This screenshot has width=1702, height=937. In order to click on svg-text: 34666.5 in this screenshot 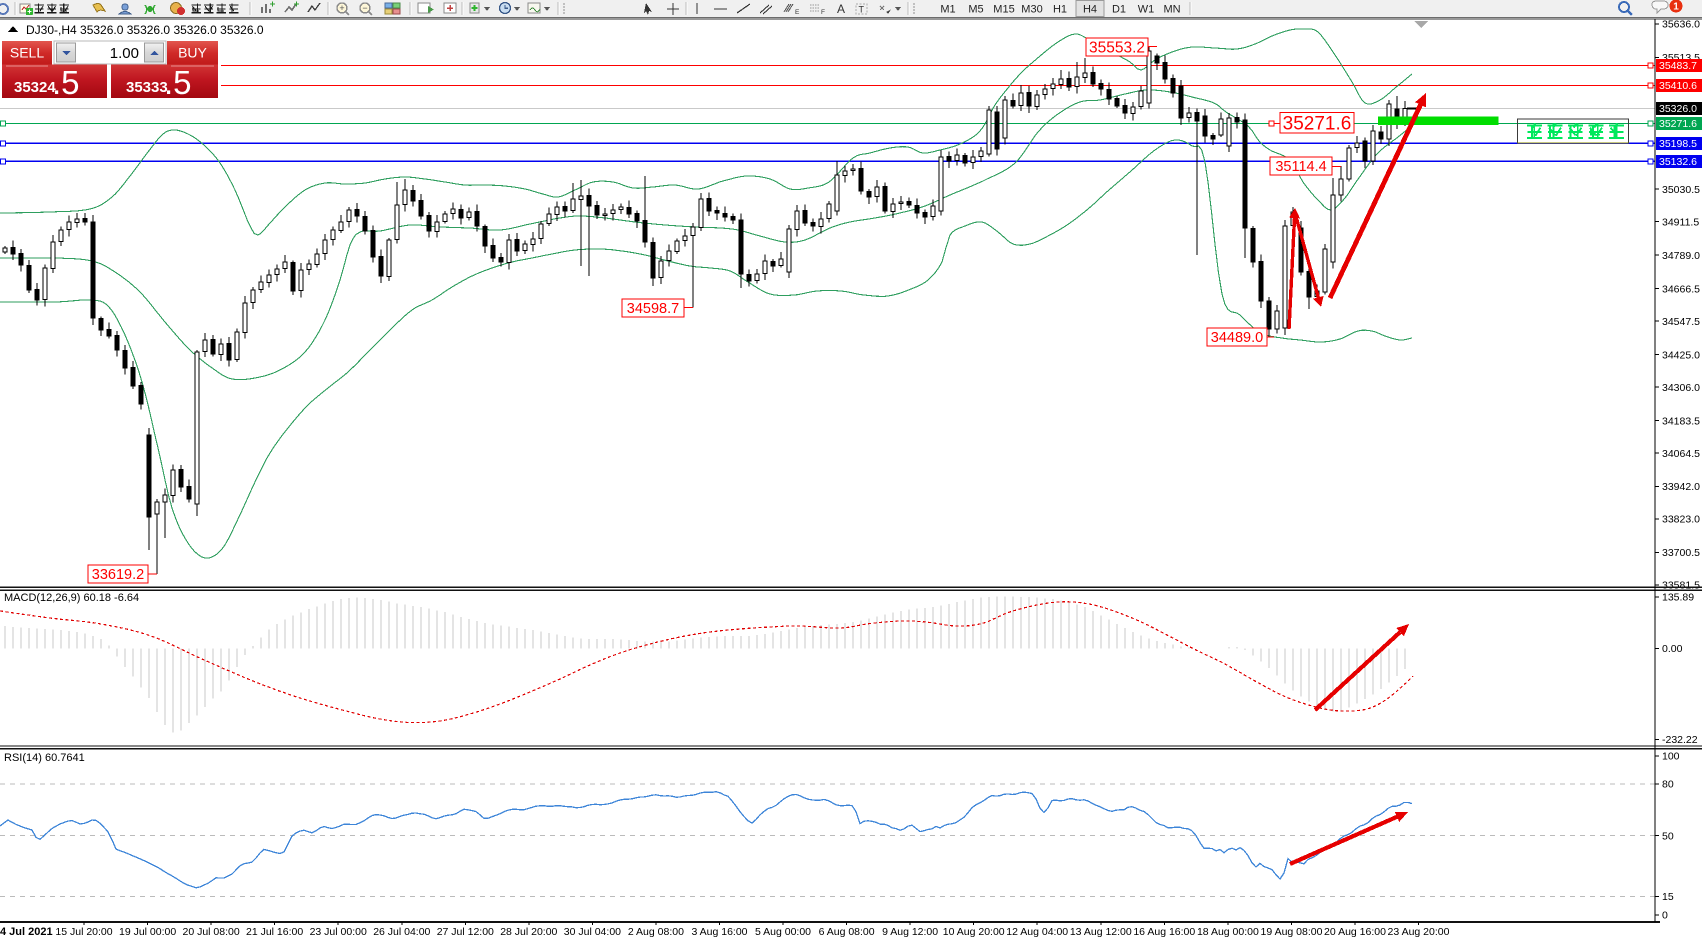, I will do `click(1681, 289)`.